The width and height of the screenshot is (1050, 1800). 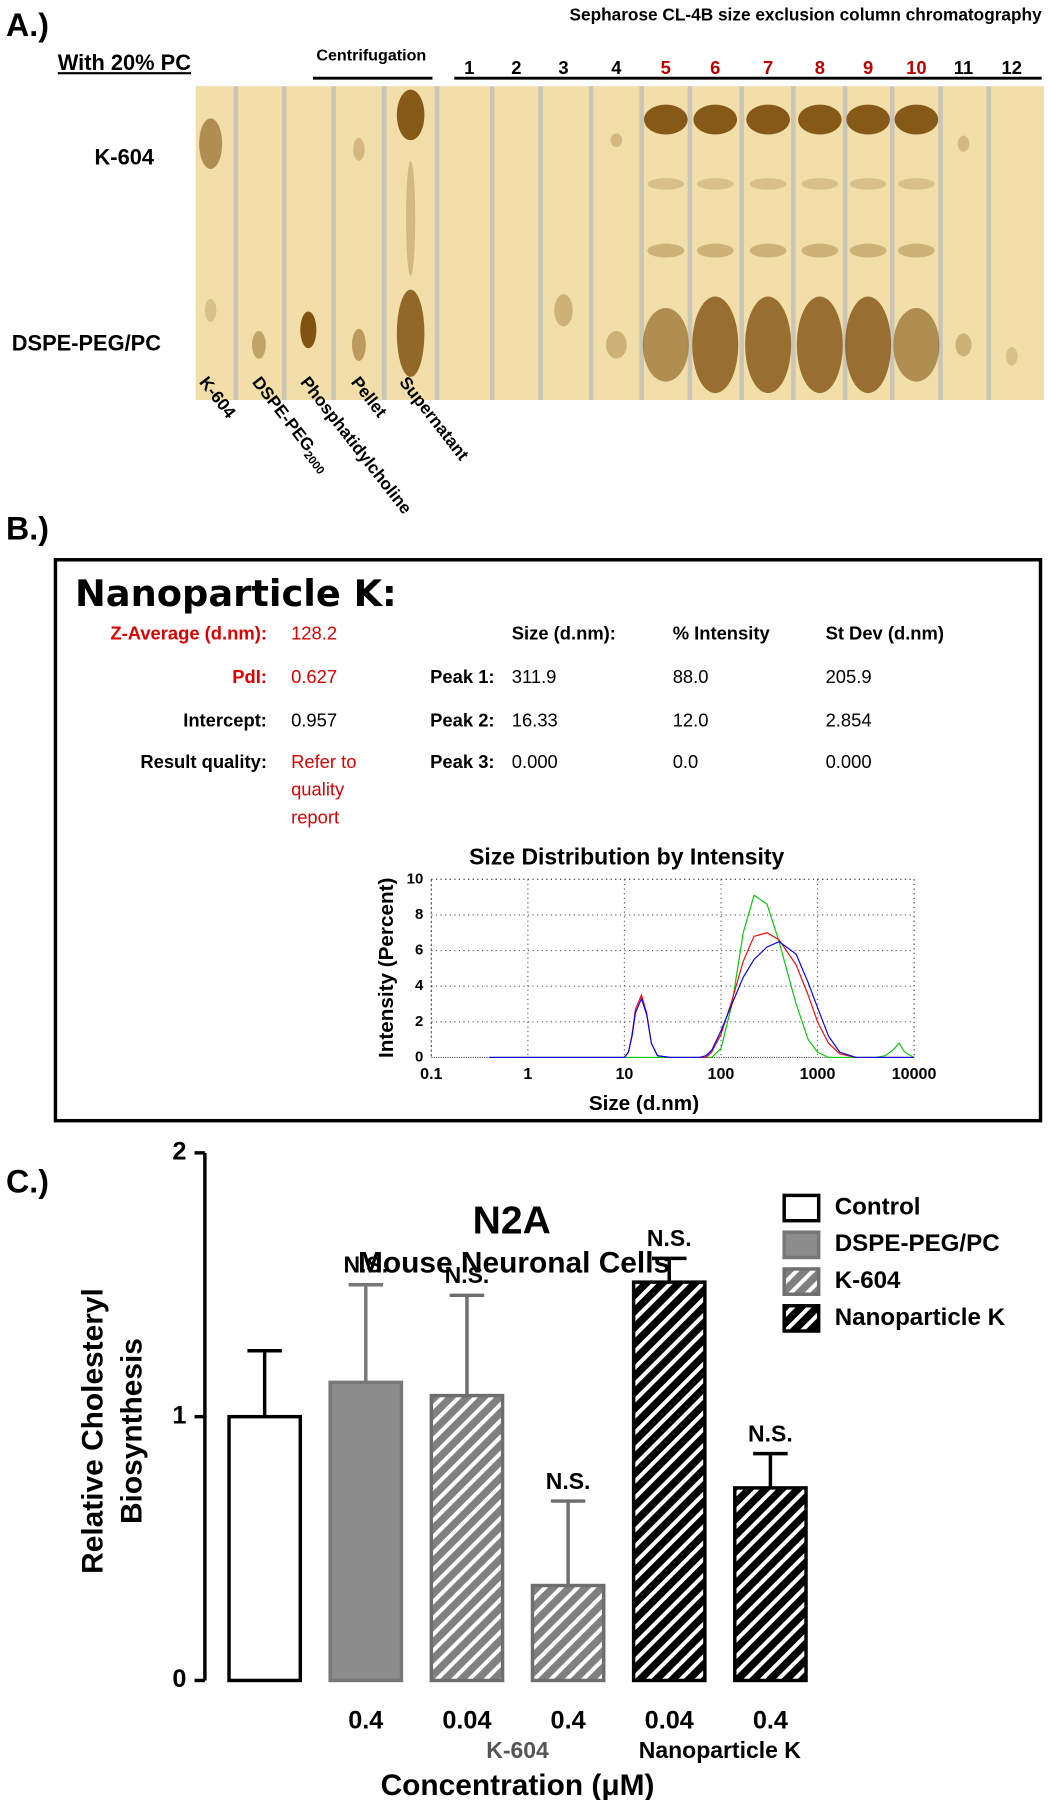 I want to click on peak-value: 2.854, so click(x=849, y=720).